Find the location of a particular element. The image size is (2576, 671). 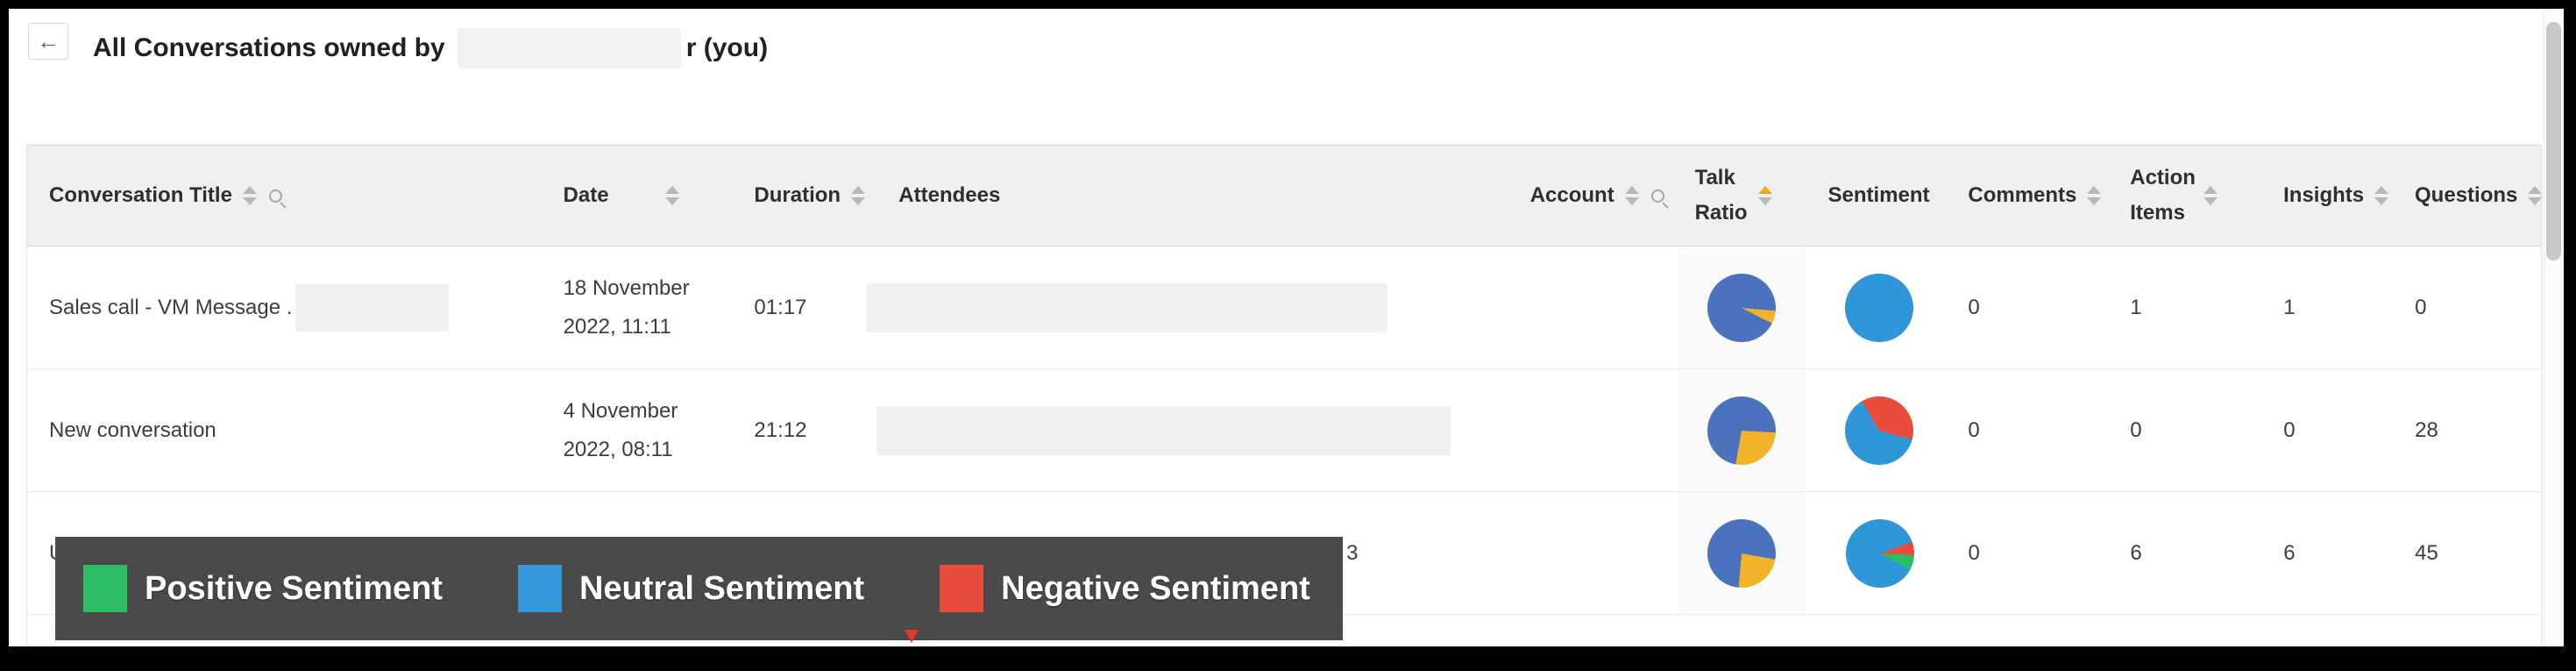

neutral-sentiment-swatch is located at coordinates (539, 588).